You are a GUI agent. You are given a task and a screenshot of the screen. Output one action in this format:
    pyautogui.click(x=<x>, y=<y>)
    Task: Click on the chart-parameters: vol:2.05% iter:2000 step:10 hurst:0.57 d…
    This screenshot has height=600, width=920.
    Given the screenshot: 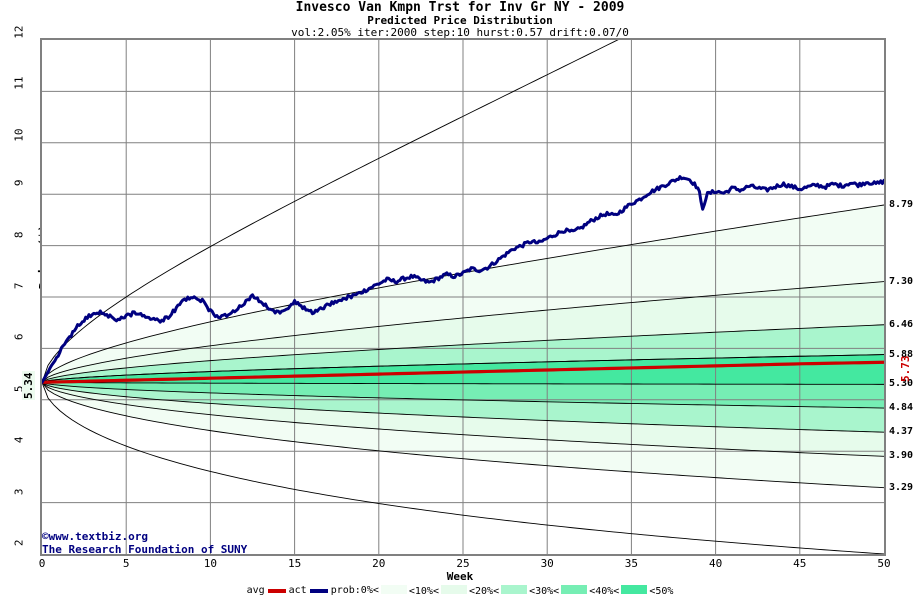 What is the action you would take?
    pyautogui.click(x=460, y=32)
    